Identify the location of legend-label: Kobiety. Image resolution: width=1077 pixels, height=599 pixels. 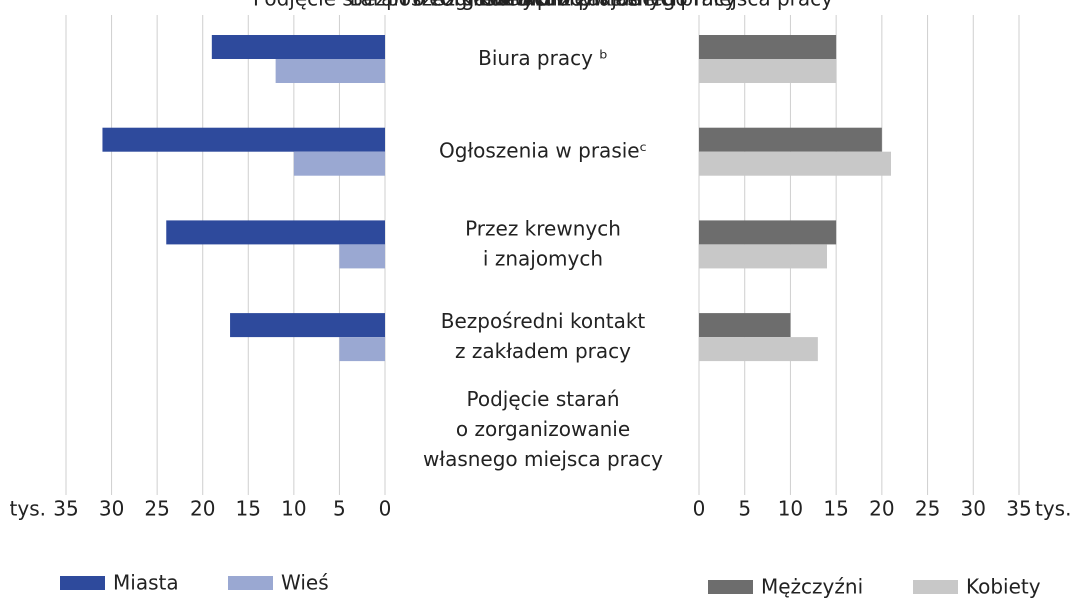
(1003, 587).